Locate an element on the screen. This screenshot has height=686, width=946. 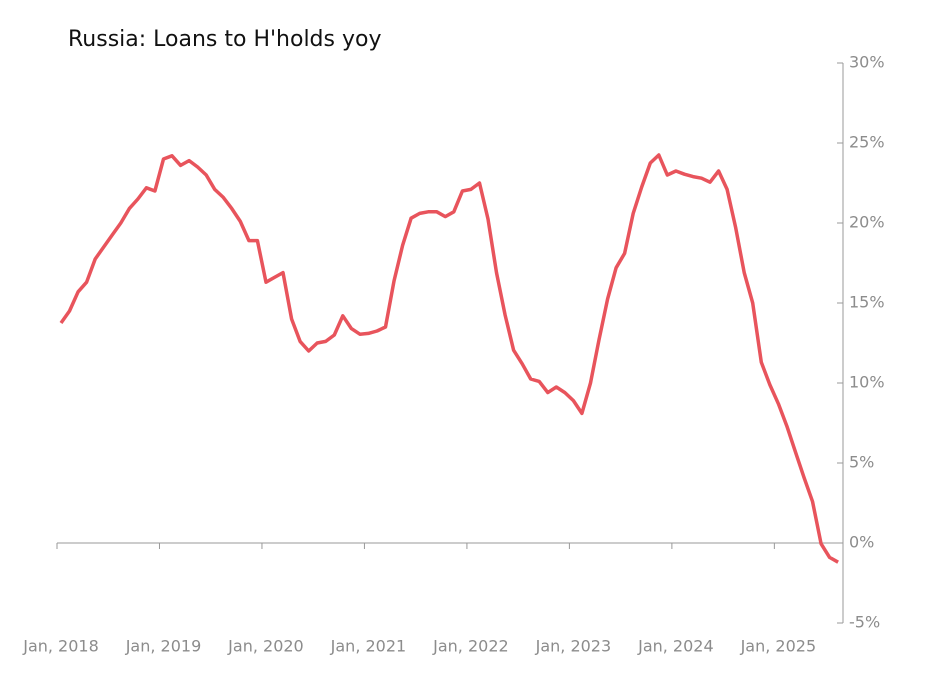
x-tick-label: Jan, 2019 is located at coordinates (163, 646).